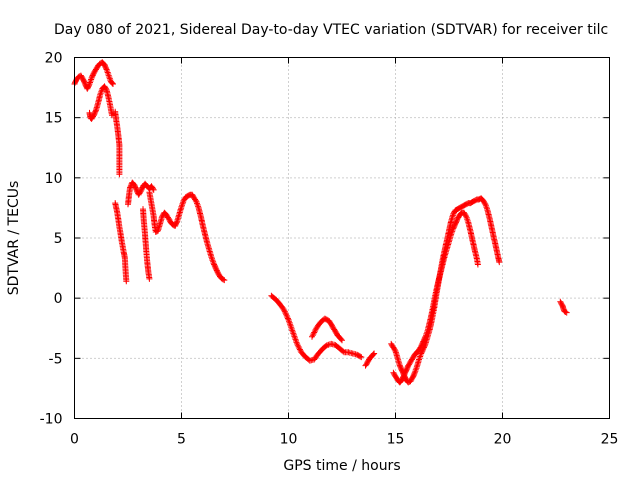 Image resolution: width=640 pixels, height=480 pixels. Describe the element at coordinates (610, 440) in the screenshot. I see `x-tick-label: 25` at that location.